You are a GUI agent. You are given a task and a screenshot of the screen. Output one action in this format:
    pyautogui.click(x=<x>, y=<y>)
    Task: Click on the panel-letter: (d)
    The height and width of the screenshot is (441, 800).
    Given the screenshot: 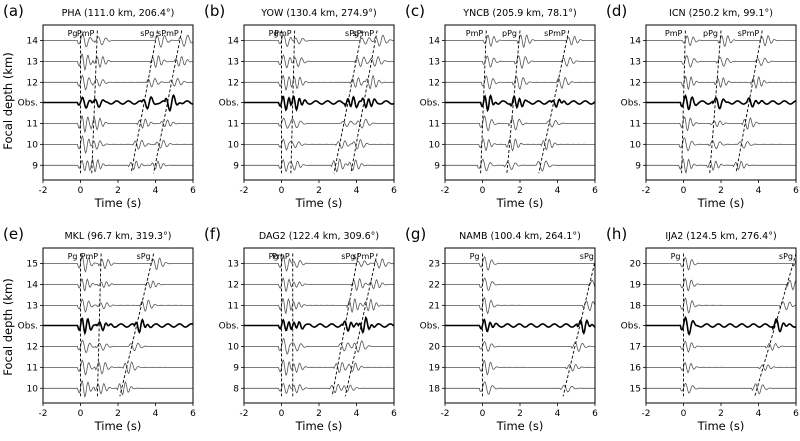 What is the action you would take?
    pyautogui.click(x=616, y=11)
    